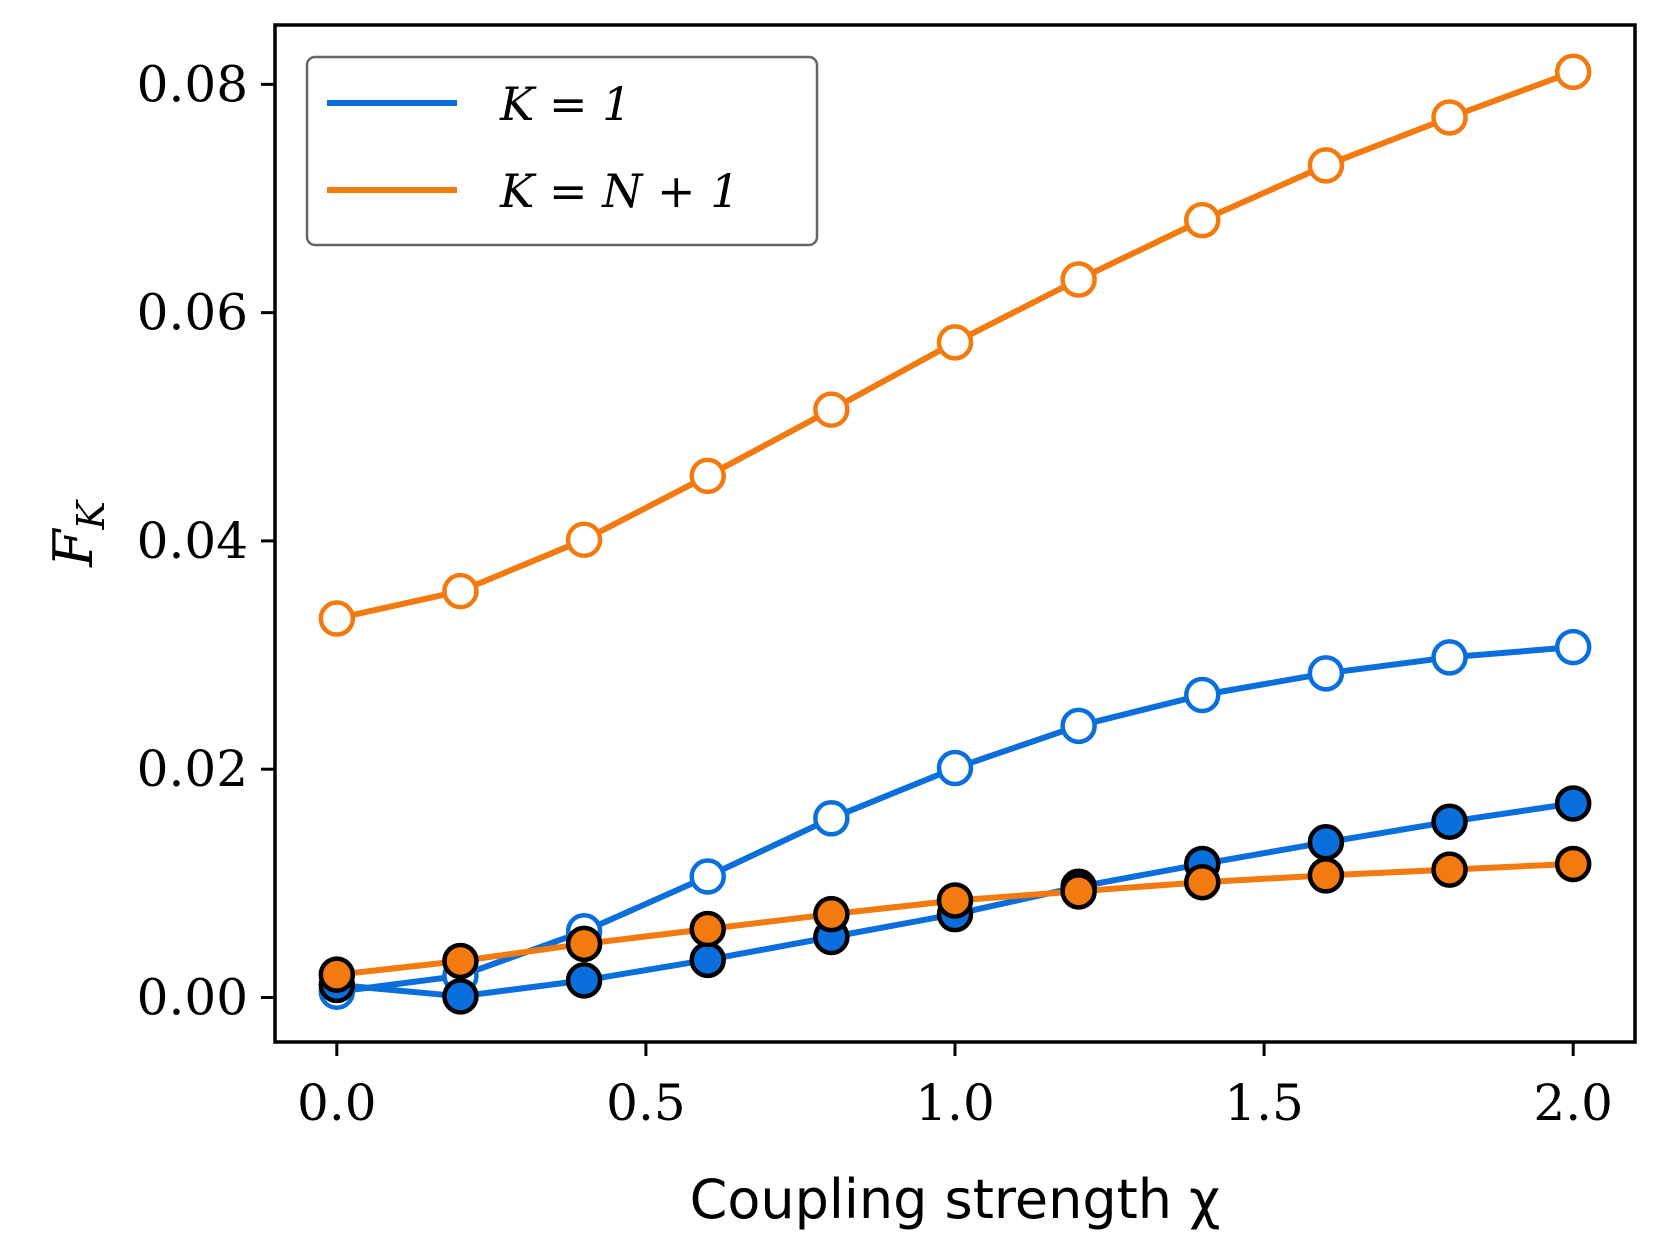 Image resolution: width=1659 pixels, height=1256 pixels. I want to click on y-axis-label: FK, so click(77, 532).